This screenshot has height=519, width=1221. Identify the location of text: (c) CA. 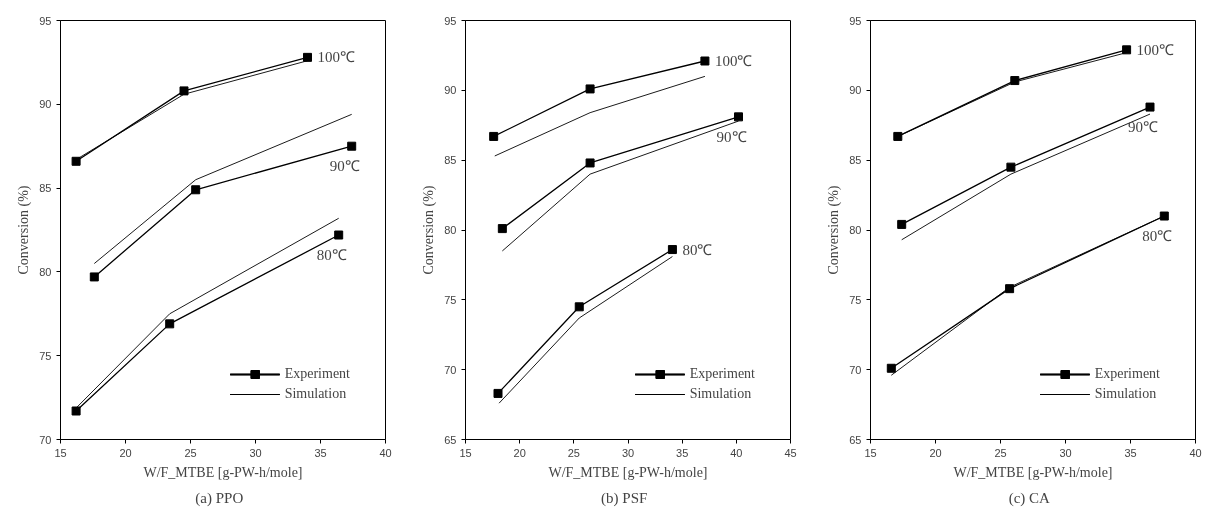
(1029, 498).